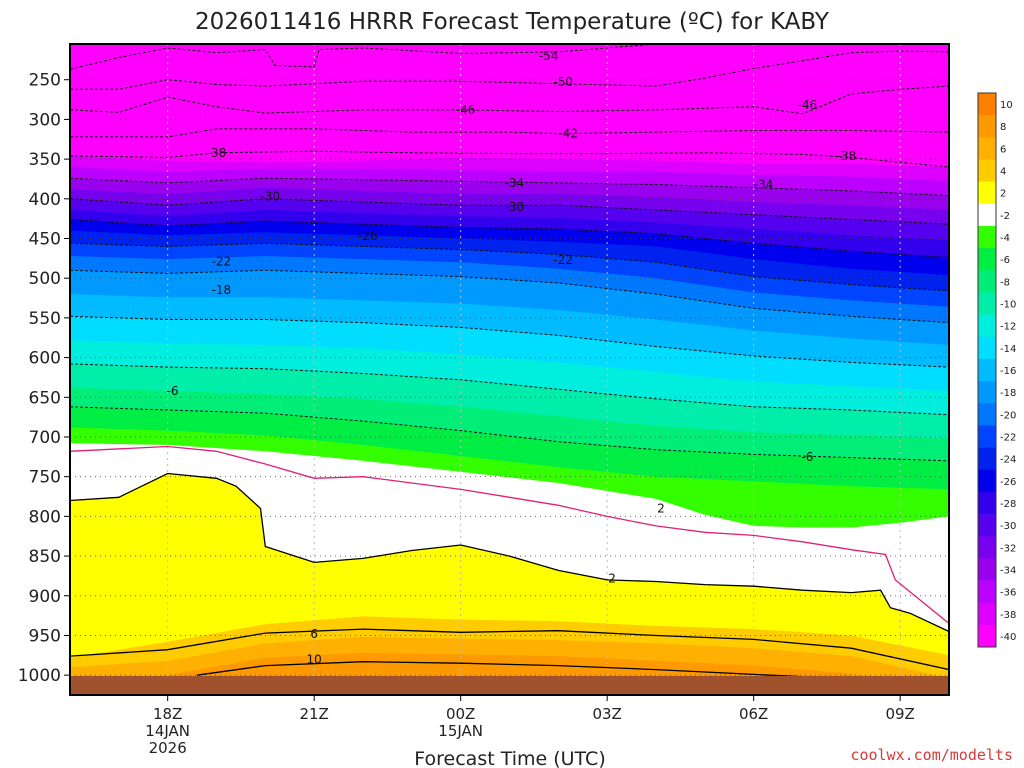 This screenshot has width=1024, height=768. Describe the element at coordinates (515, 207) in the screenshot. I see `contour-label-10: -30` at that location.